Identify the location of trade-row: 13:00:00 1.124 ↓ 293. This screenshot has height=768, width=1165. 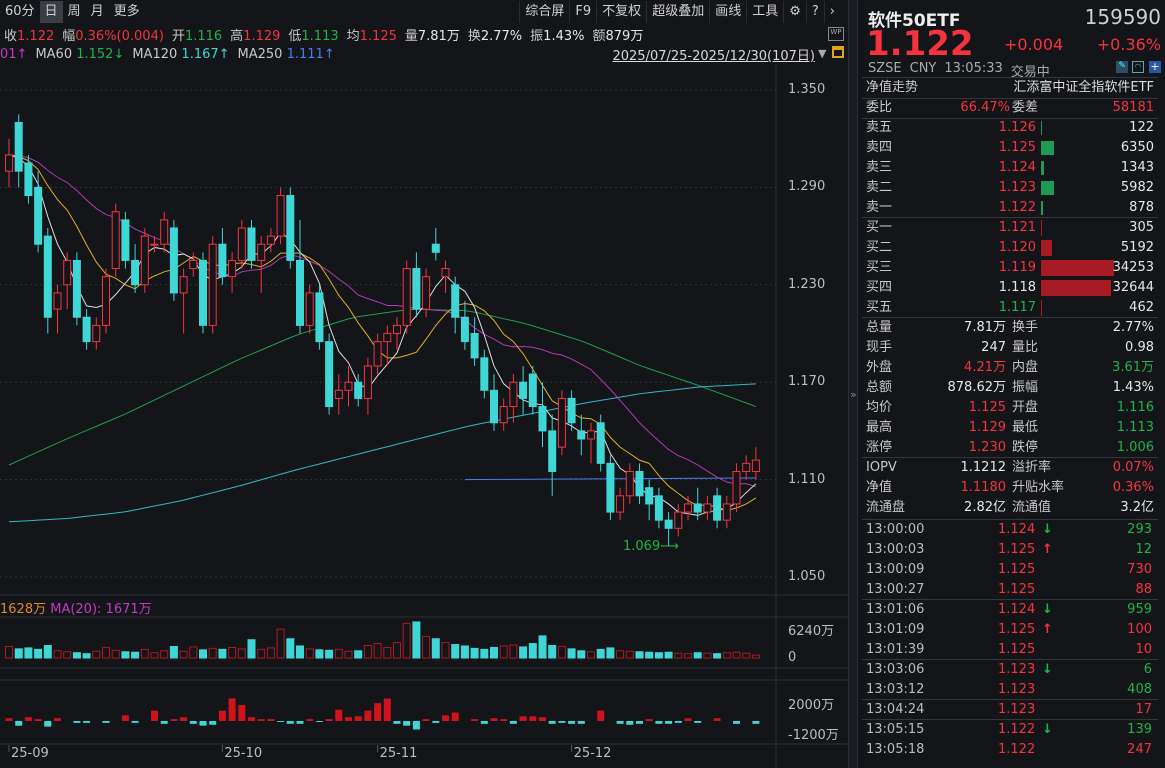
(1008, 530).